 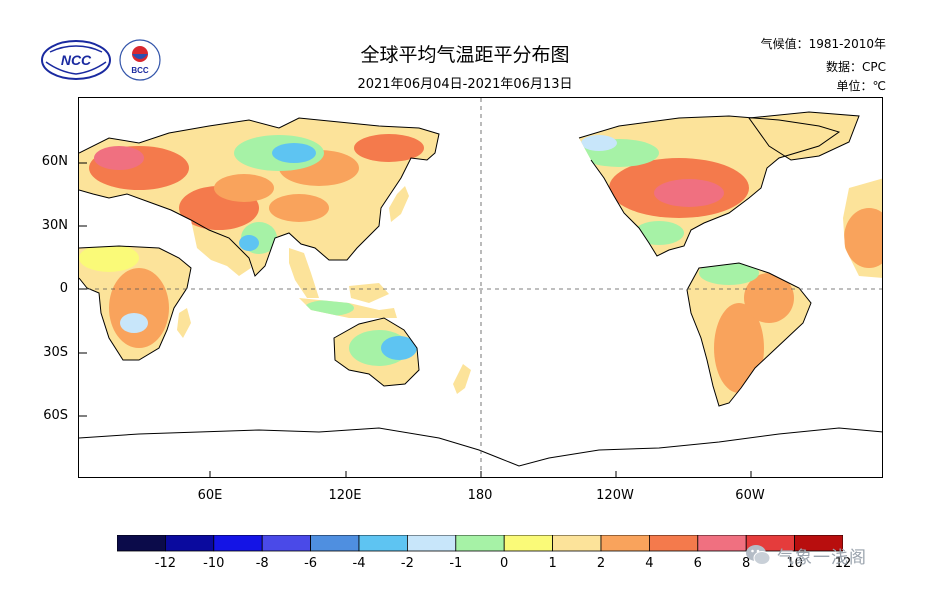 I want to click on colorbar, so click(x=480, y=543).